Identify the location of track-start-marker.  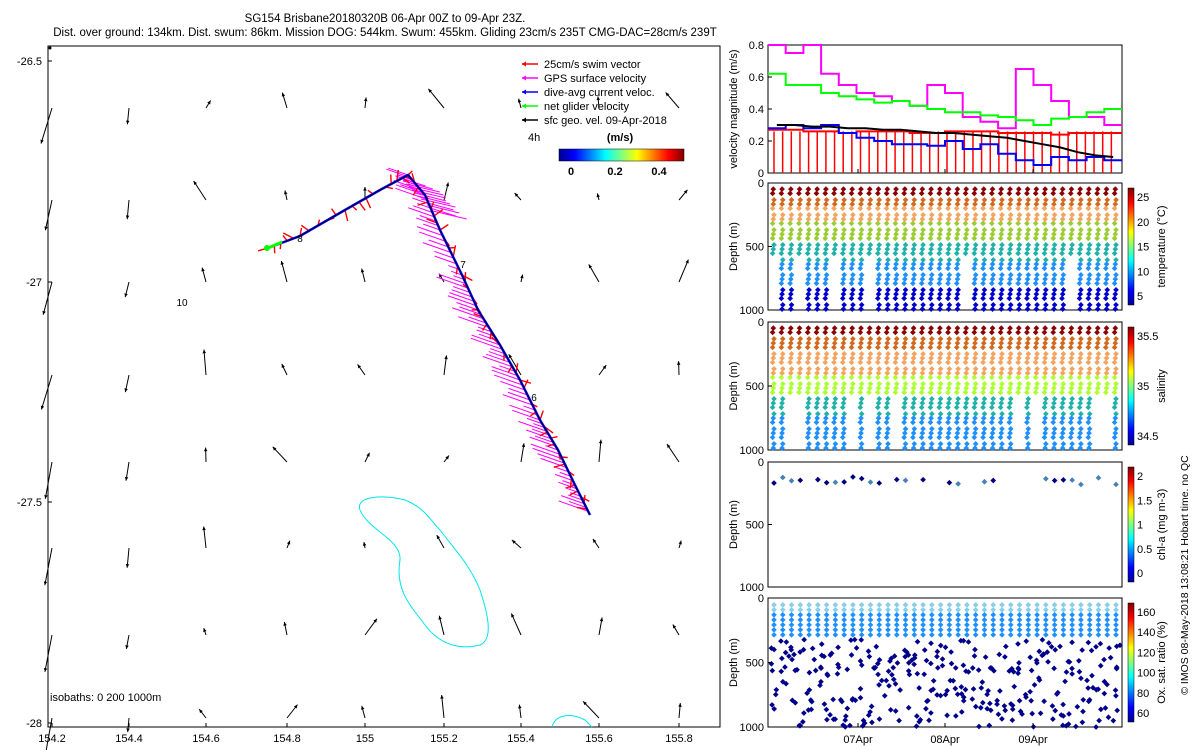
(267, 248).